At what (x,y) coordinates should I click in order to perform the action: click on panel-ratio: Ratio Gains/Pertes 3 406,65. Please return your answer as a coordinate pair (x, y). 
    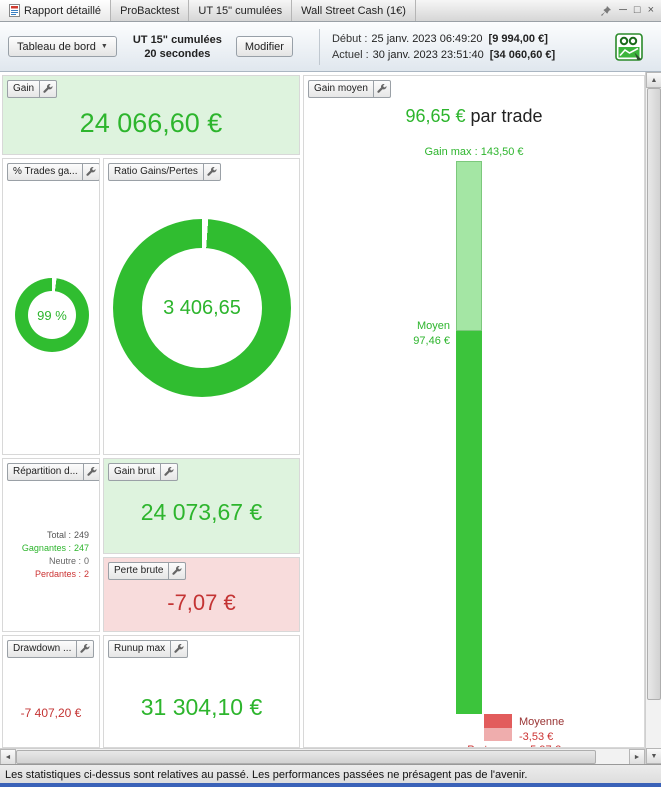
    Looking at the image, I should click on (201, 306).